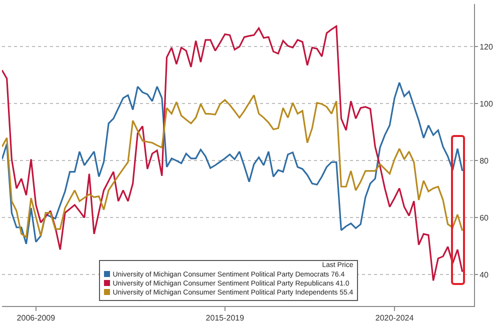 This screenshot has width=500, height=328. Describe the element at coordinates (36, 318) in the screenshot. I see `x-tick-label: 2006-2009` at that location.